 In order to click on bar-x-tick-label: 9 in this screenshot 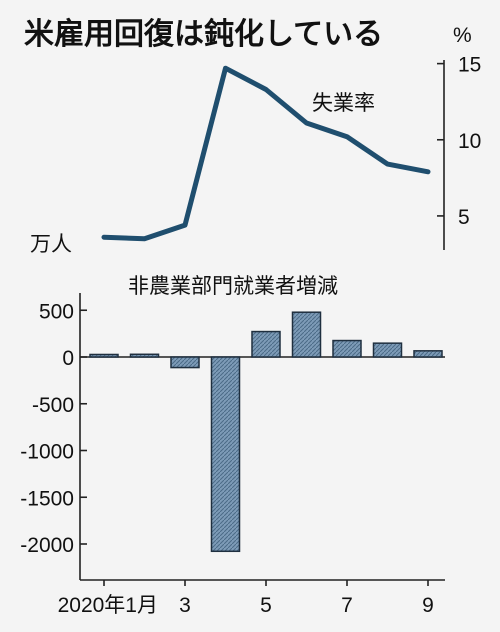, I will do `click(428, 605)`.